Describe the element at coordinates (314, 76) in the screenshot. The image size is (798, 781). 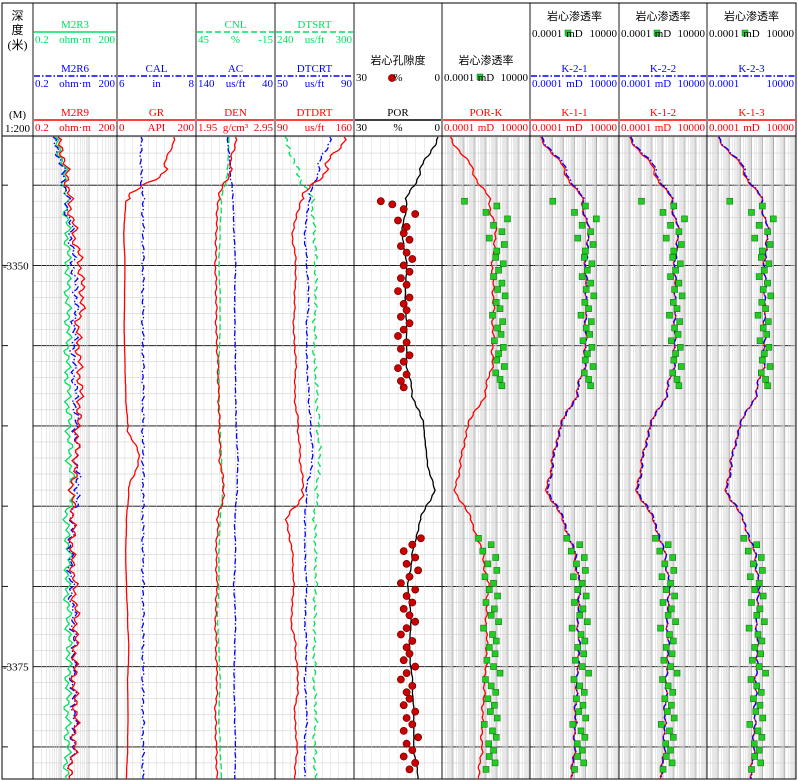
I see `curve-header-DTCRT: DTCRT 50 us/ft 90` at that location.